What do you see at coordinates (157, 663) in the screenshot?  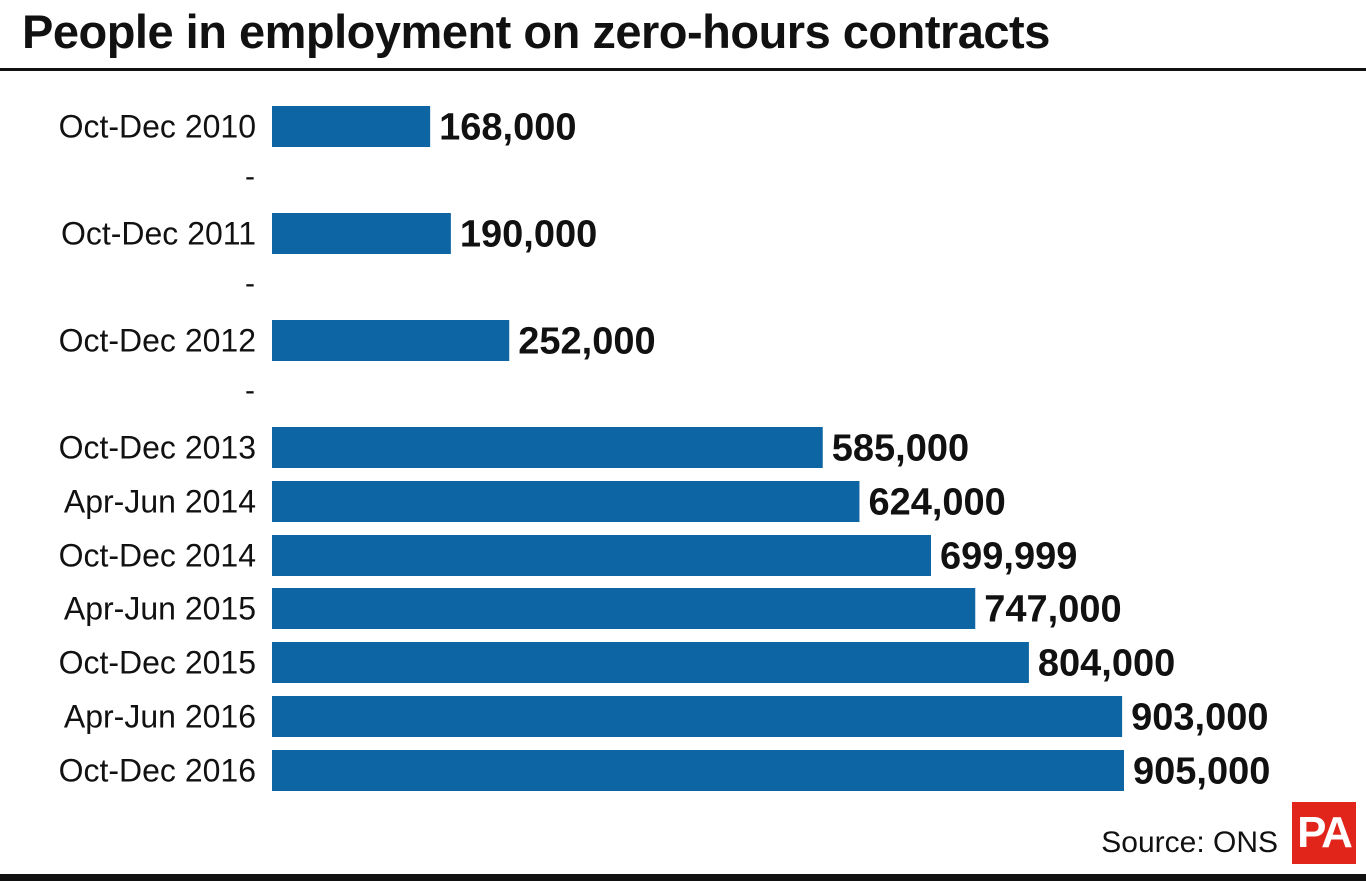 I see `category-label: Oct-Dec 2015` at bounding box center [157, 663].